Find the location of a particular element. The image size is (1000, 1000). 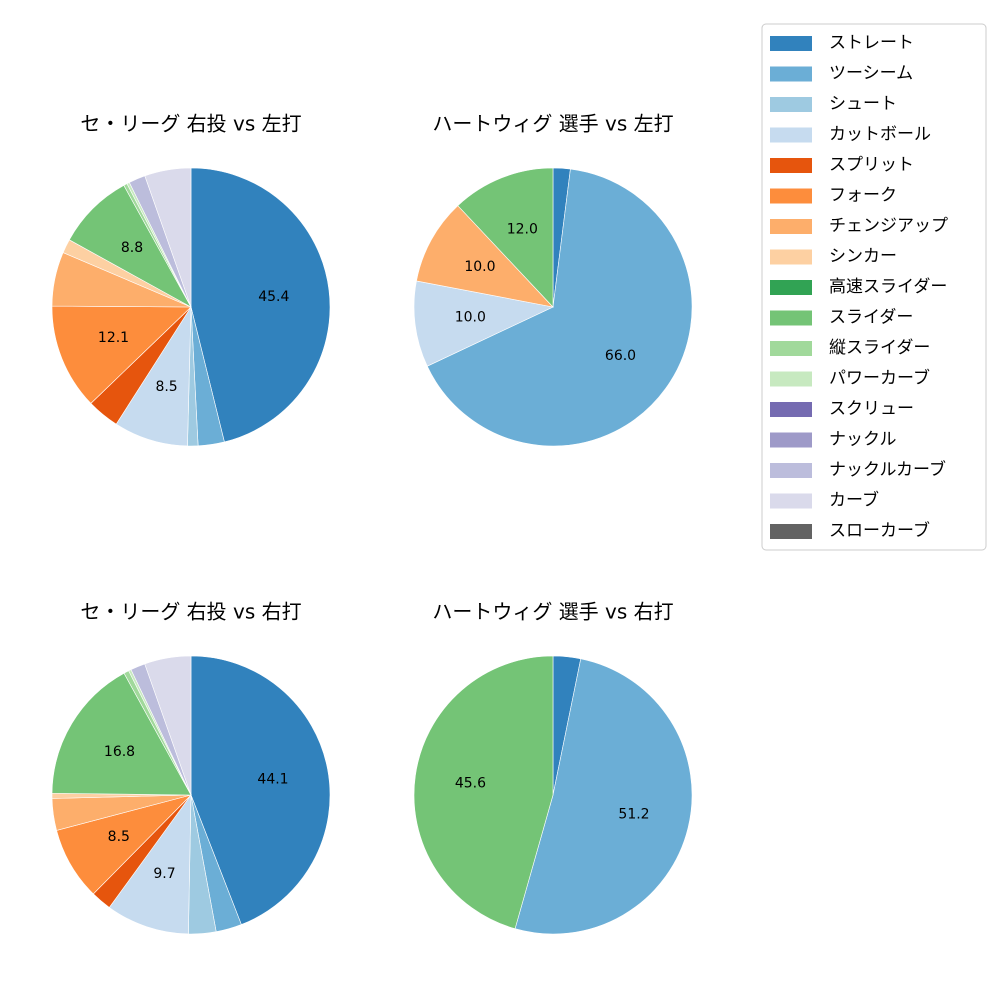

legend-label: カットボール is located at coordinates (880, 135).